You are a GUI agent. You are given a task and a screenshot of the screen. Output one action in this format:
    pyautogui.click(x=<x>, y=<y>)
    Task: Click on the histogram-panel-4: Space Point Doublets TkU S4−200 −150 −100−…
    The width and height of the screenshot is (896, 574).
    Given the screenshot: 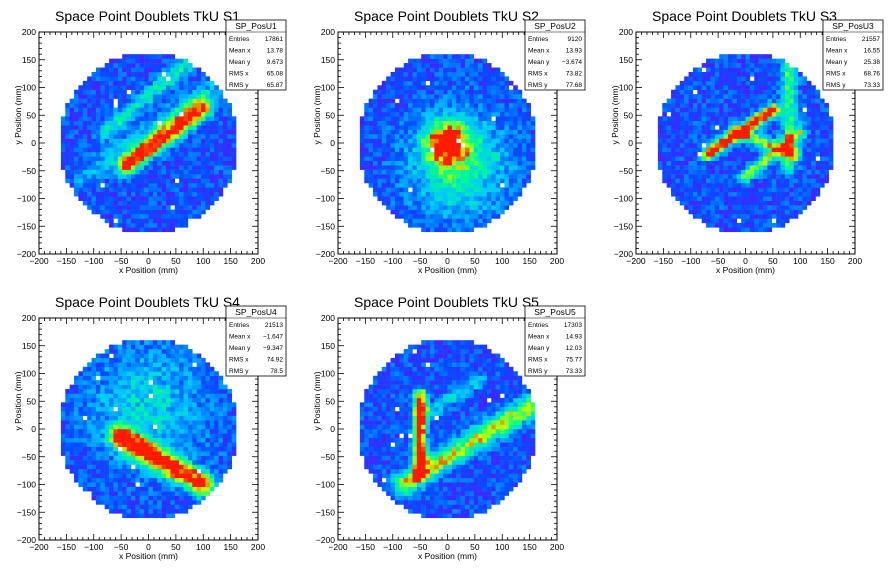 What is the action you would take?
    pyautogui.click(x=150, y=427)
    